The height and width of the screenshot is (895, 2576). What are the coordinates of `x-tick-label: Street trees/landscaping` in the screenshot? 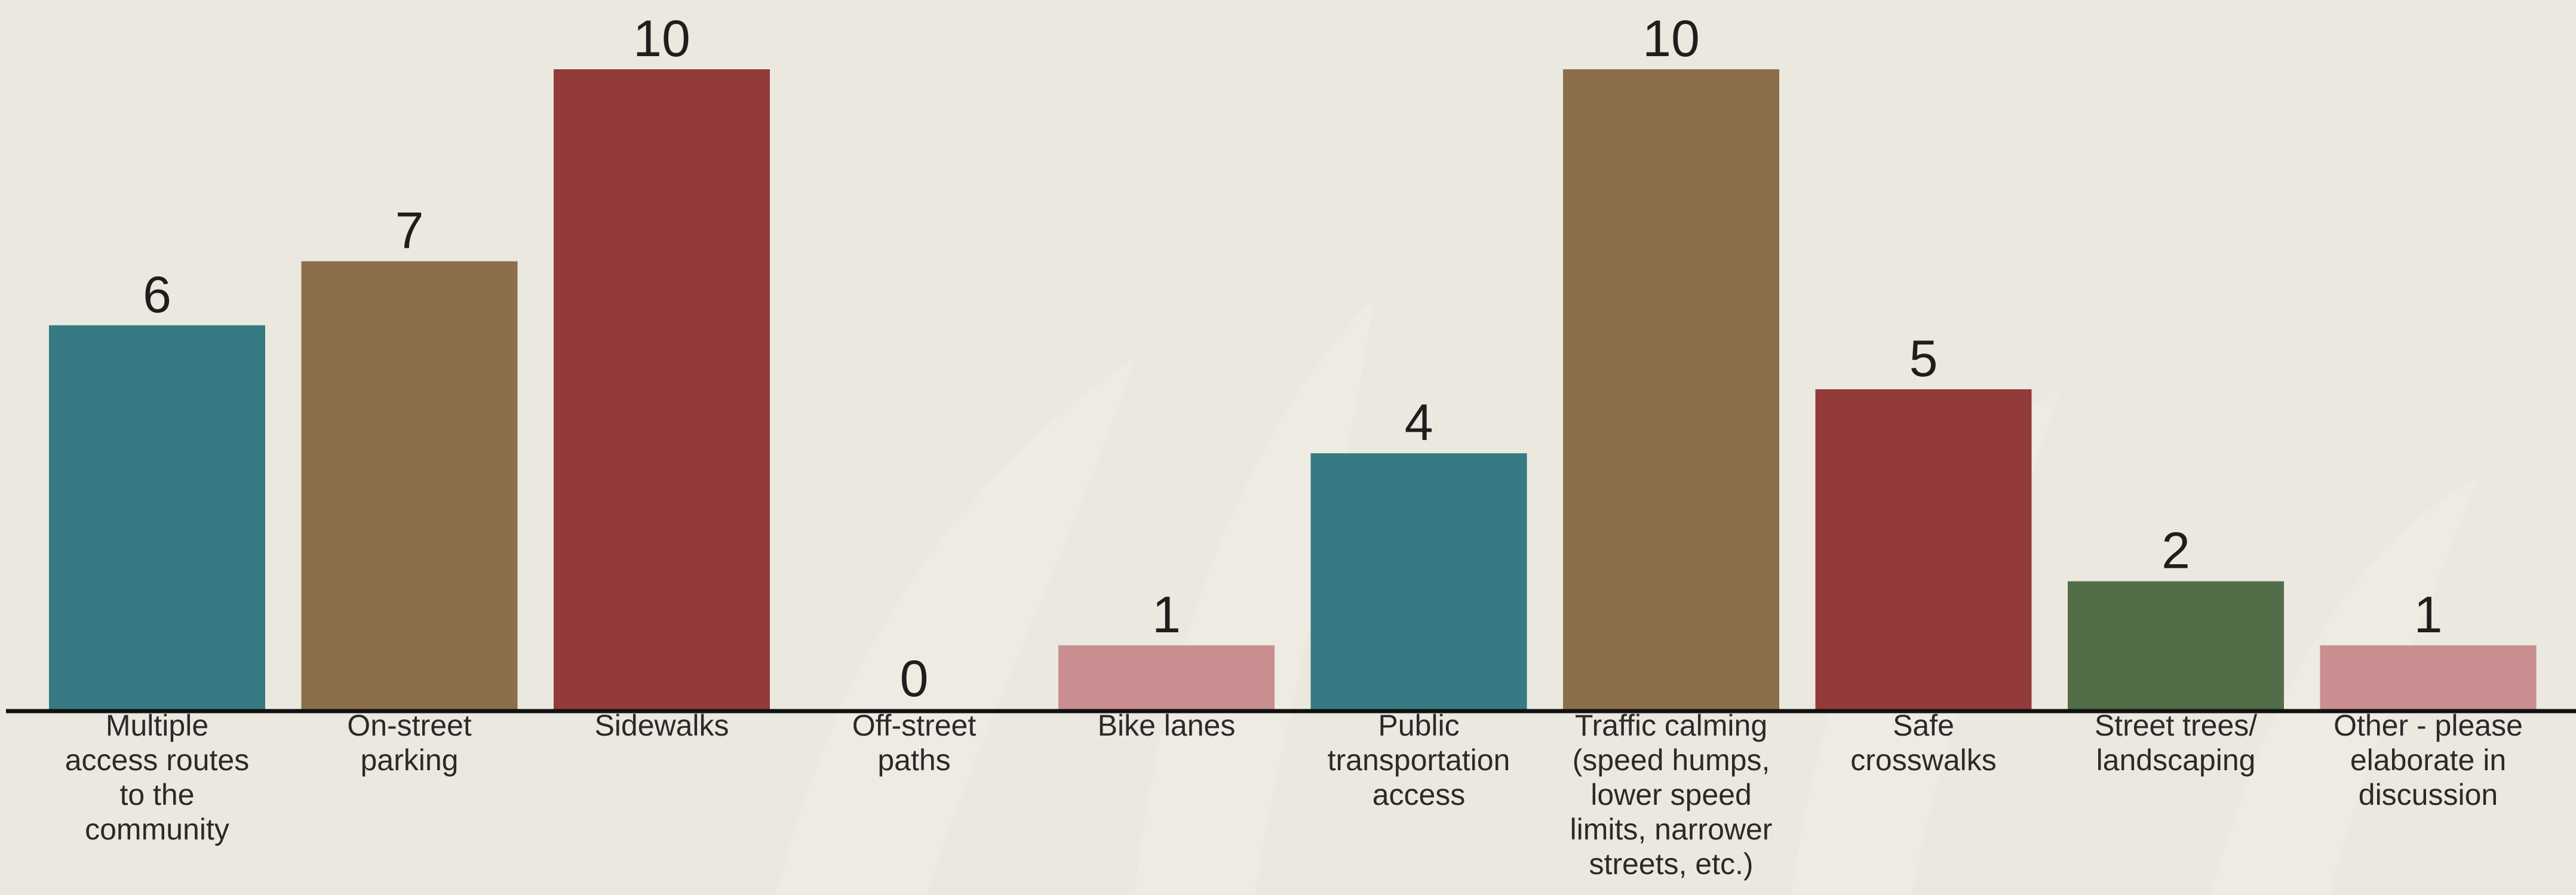 It's located at (2176, 743).